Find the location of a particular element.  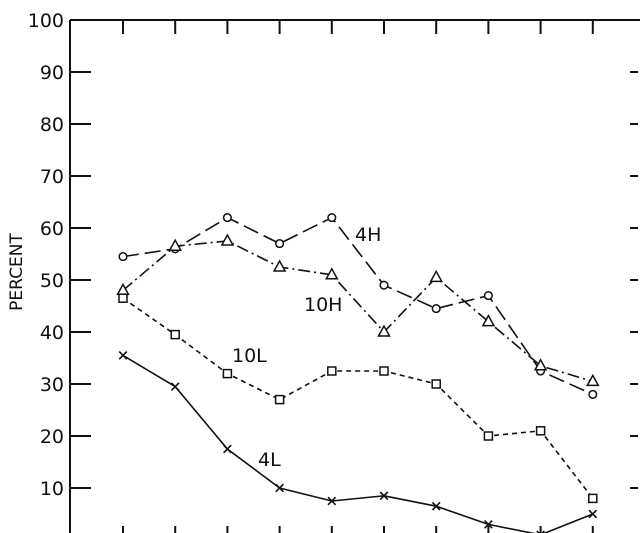

y-tick-label: 20 is located at coordinates (52, 437).